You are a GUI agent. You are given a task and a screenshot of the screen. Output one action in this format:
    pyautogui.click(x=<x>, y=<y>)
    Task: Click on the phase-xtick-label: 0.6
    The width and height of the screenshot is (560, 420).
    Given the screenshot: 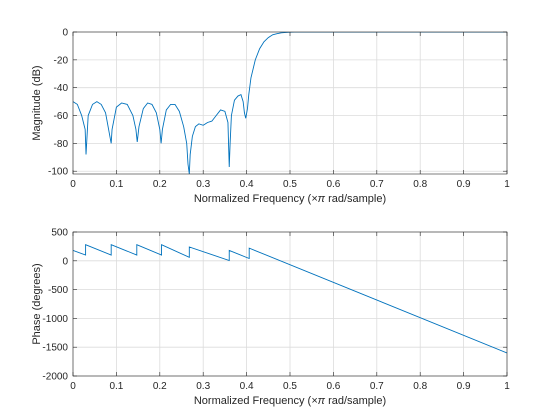 What is the action you would take?
    pyautogui.click(x=333, y=386)
    